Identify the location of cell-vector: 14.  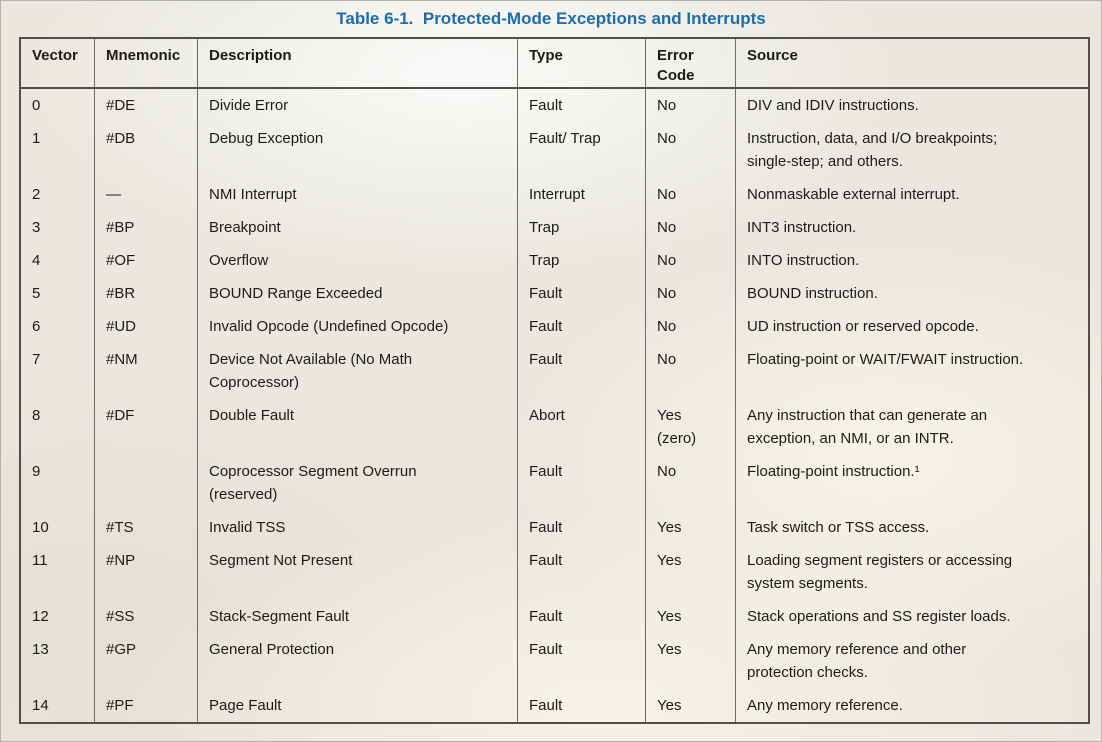
(58, 705).